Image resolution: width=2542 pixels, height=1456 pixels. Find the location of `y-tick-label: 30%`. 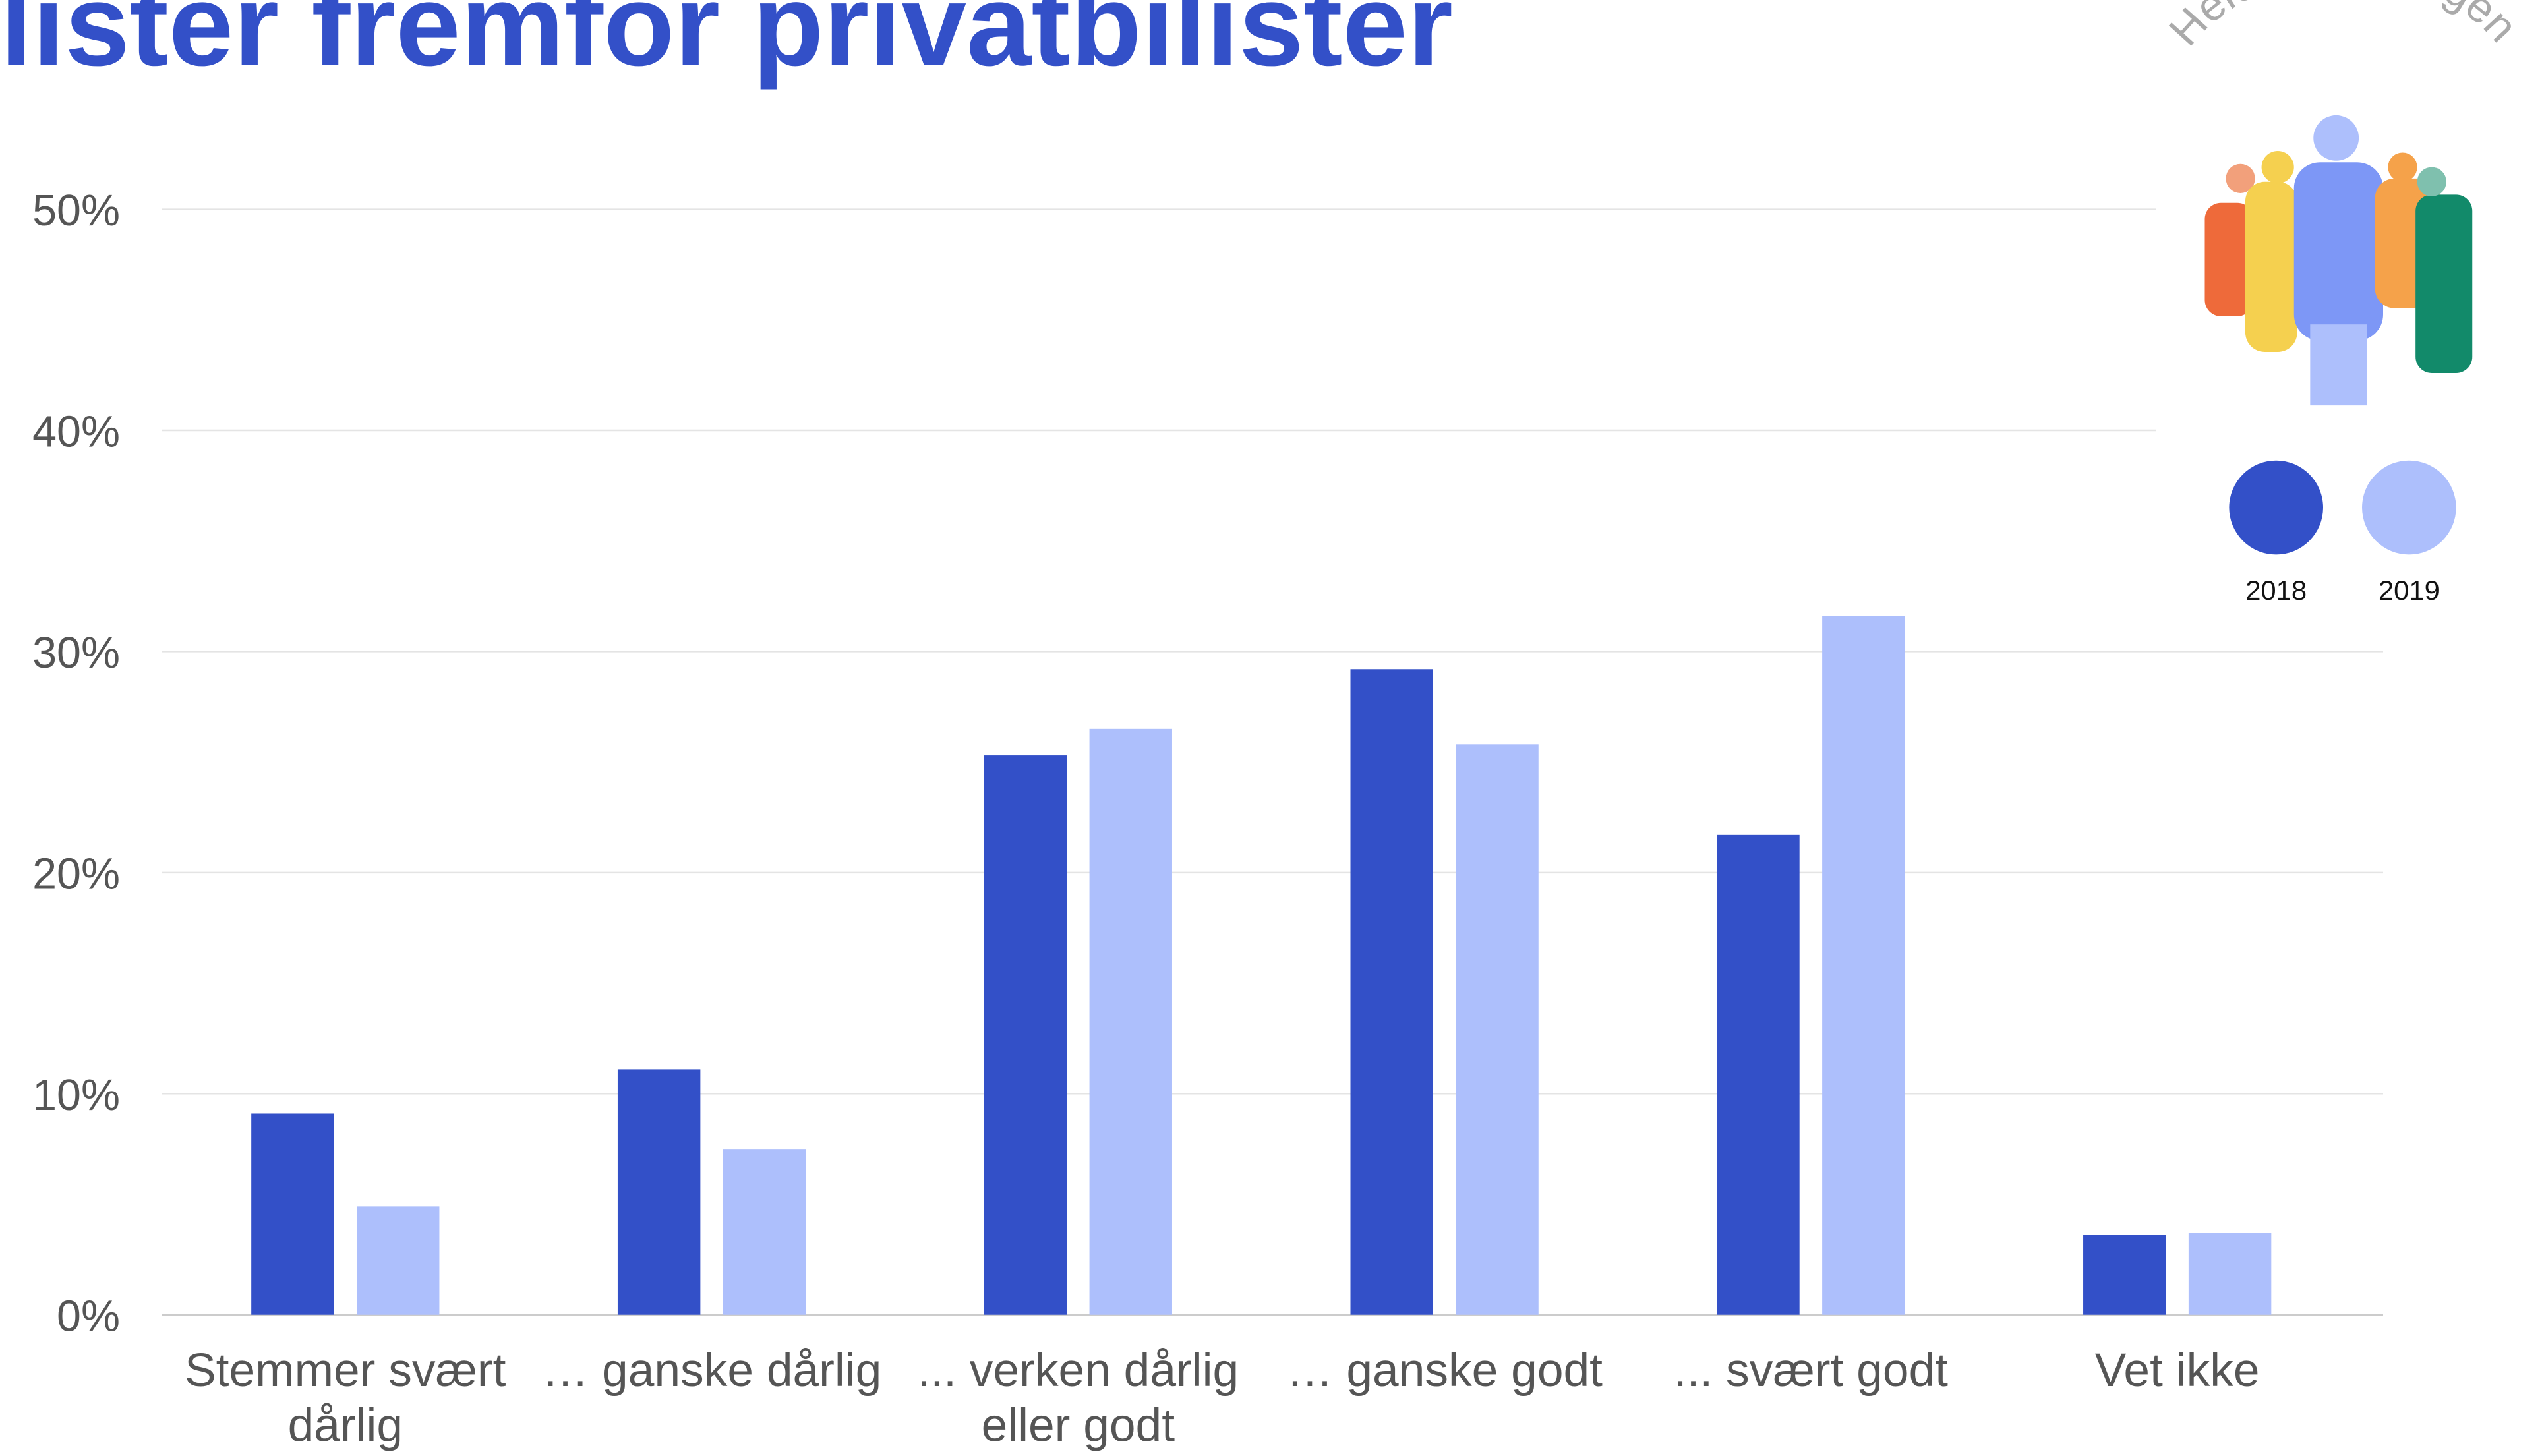

y-tick-label: 30% is located at coordinates (76, 653).